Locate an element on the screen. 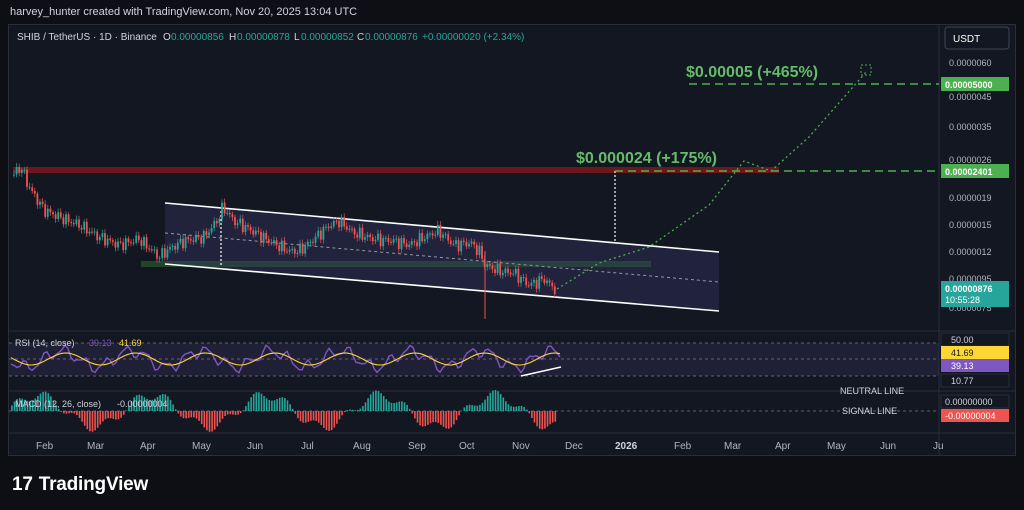 The width and height of the screenshot is (1024, 510). rsi-band is located at coordinates (474, 359).